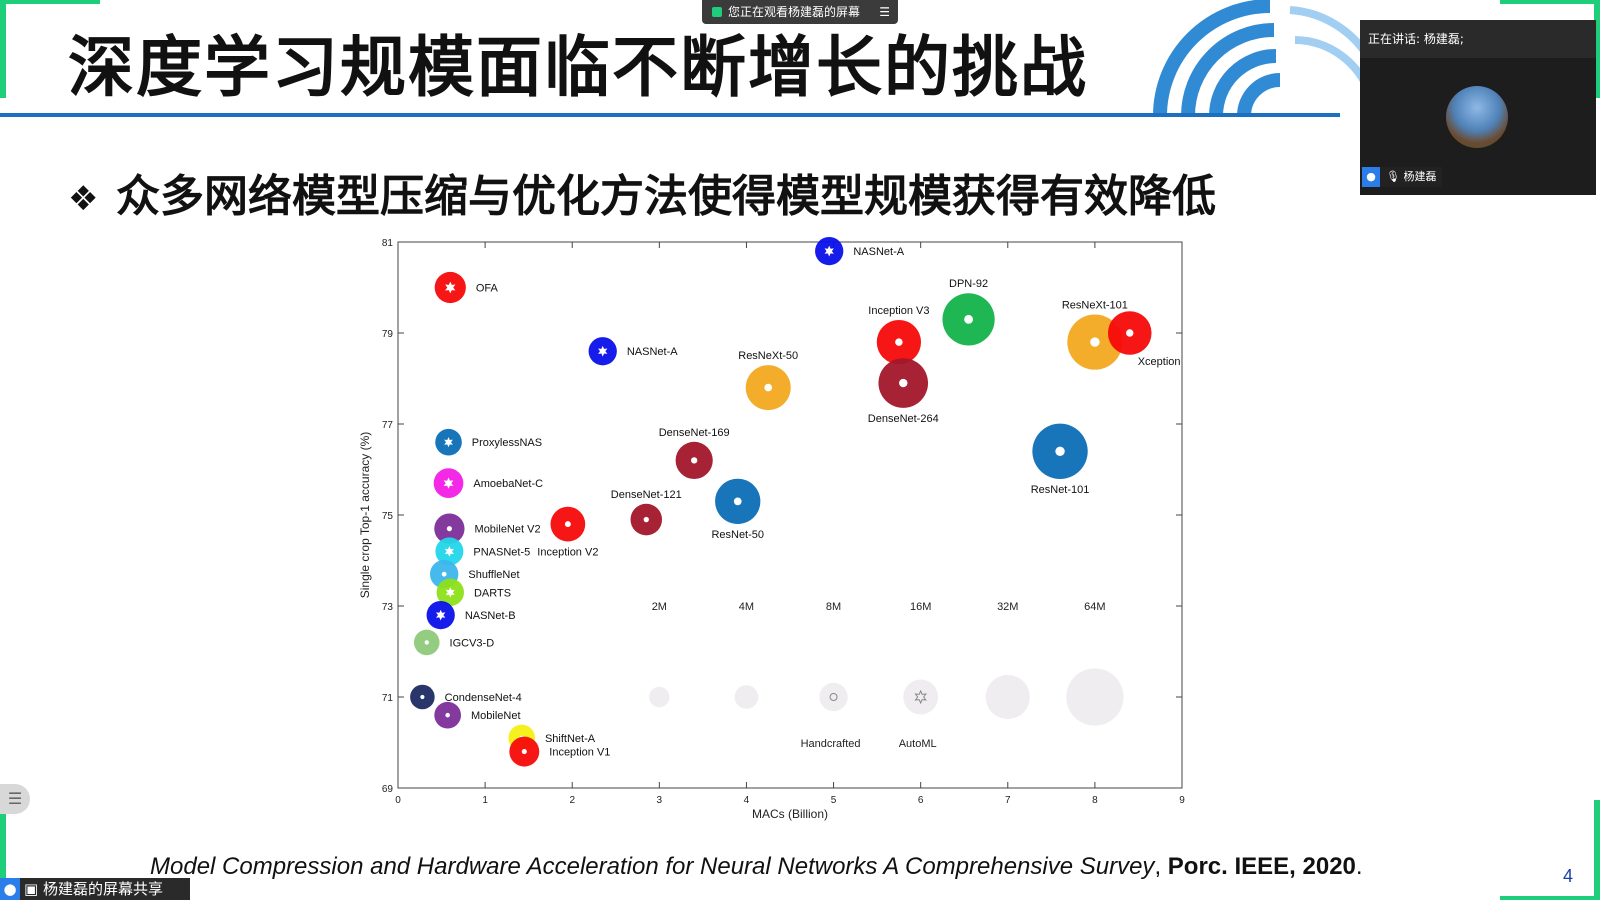 This screenshot has width=1600, height=900. What do you see at coordinates (388, 334) in the screenshot?
I see `y-tick-label: 79` at bounding box center [388, 334].